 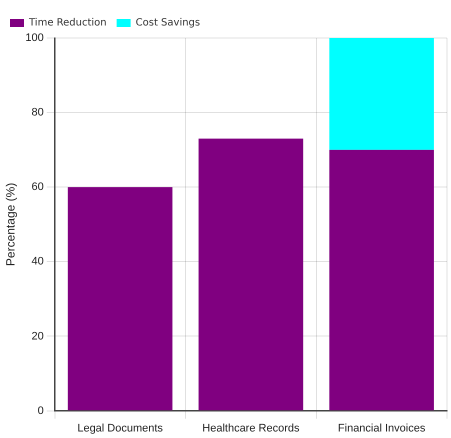 What do you see at coordinates (38, 336) in the screenshot?
I see `y-tick-label: 20` at bounding box center [38, 336].